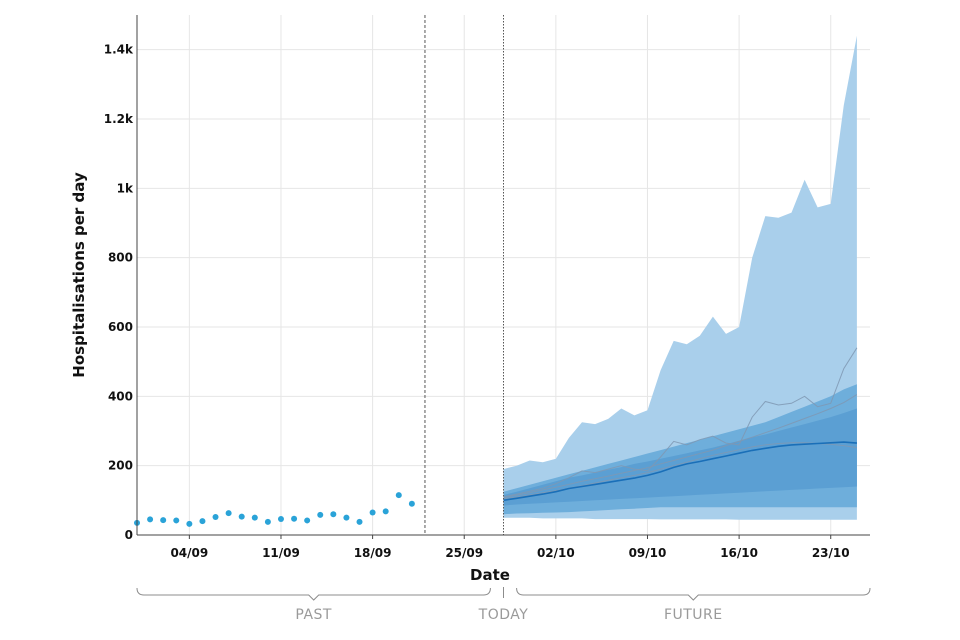  What do you see at coordinates (119, 292) in the screenshot?
I see `y-ticks: 0 200 400 600 800 1k 1.2k 1.4k` at bounding box center [119, 292].